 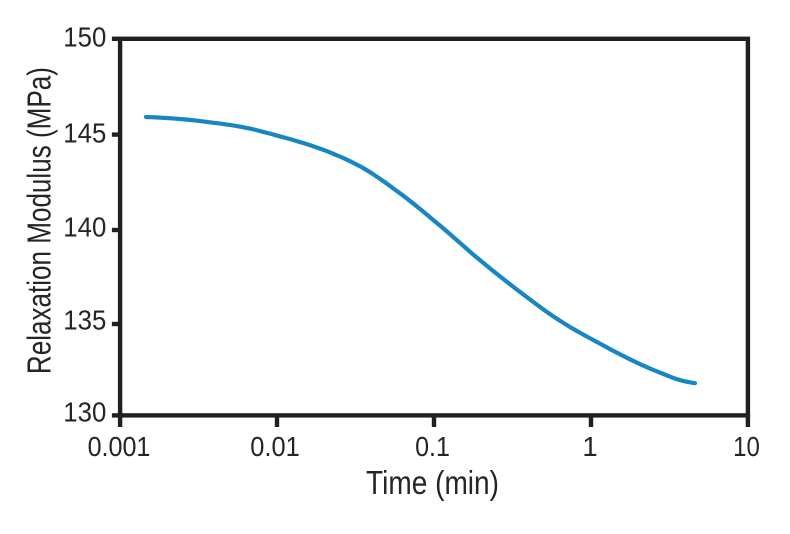 What do you see at coordinates (746, 446) in the screenshot?
I see `svg-text: 10` at bounding box center [746, 446].